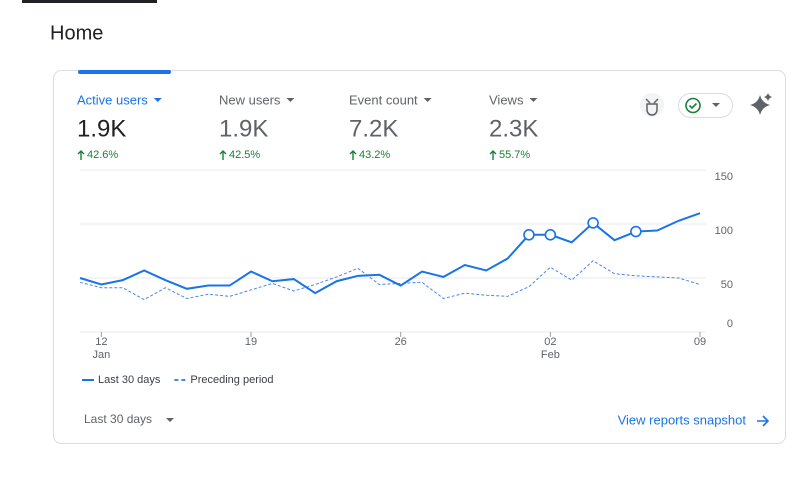  Describe the element at coordinates (118, 419) in the screenshot. I see `date-range: Last 30 days` at that location.